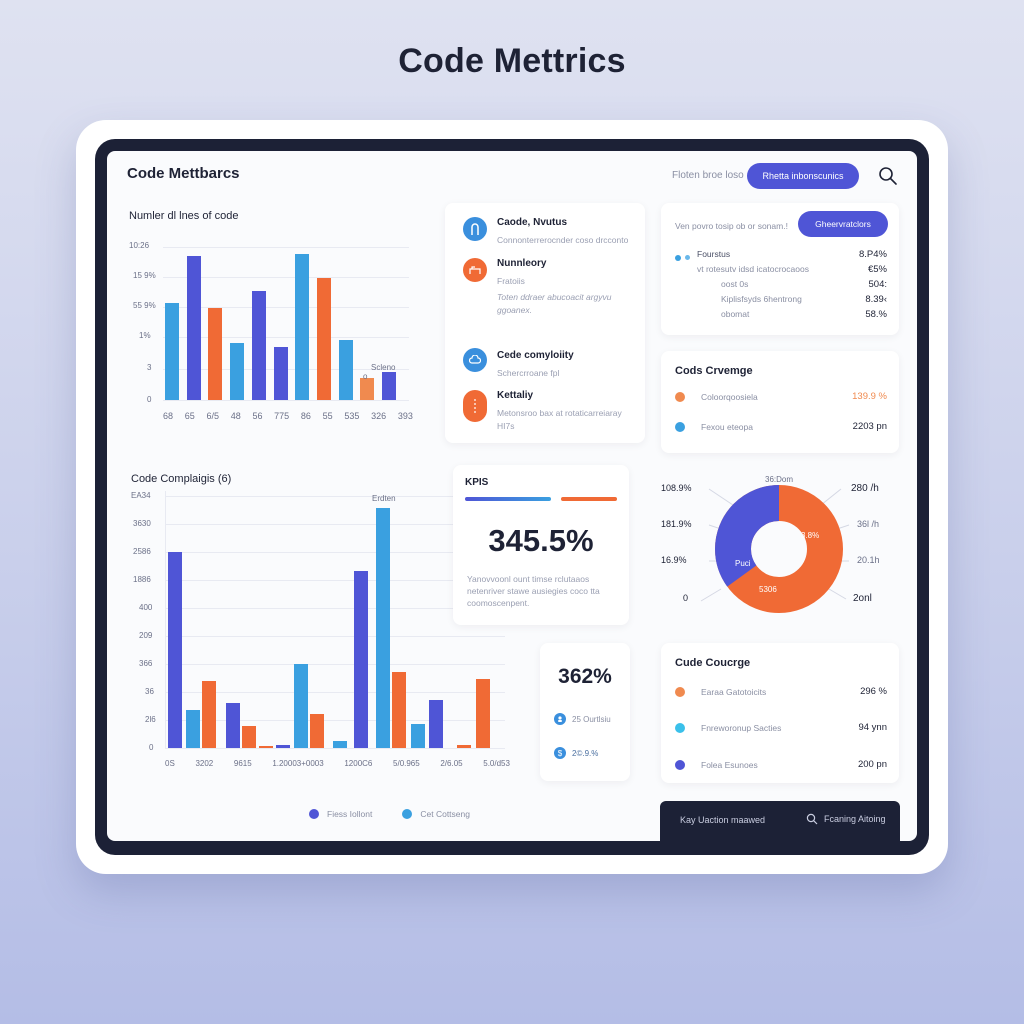 Image resolution: width=1024 pixels, height=1024 pixels. I want to click on donut-leader-lines, so click(775, 549).